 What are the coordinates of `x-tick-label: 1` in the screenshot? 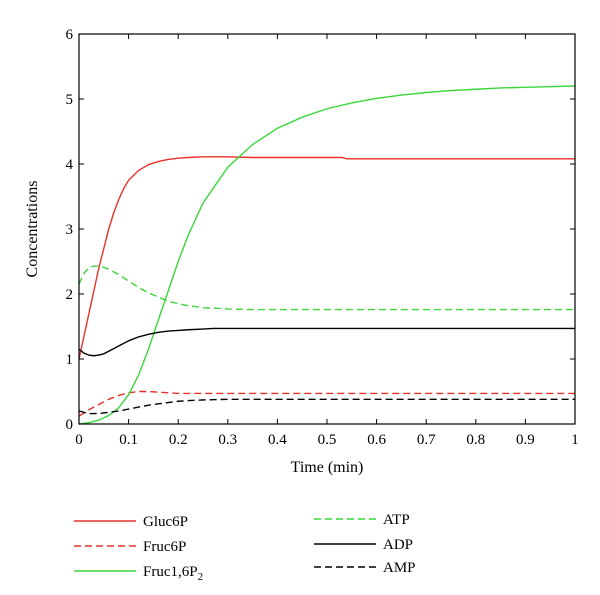 It's located at (575, 440).